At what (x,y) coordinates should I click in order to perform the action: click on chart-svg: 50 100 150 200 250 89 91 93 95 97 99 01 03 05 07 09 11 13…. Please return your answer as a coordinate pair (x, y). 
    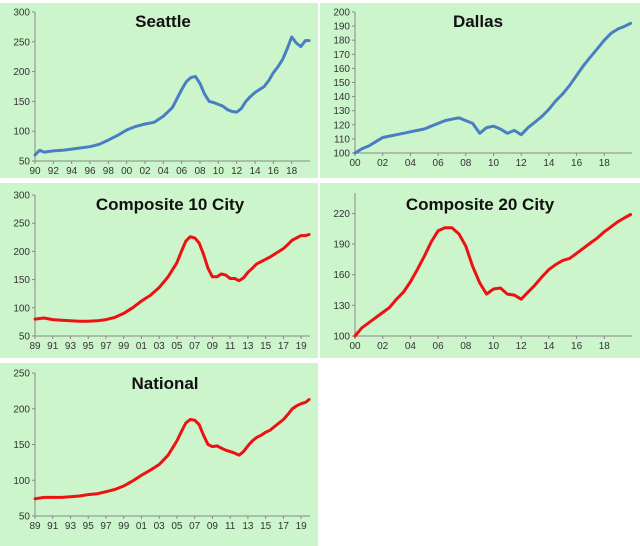
    Looking at the image, I should click on (162, 450).